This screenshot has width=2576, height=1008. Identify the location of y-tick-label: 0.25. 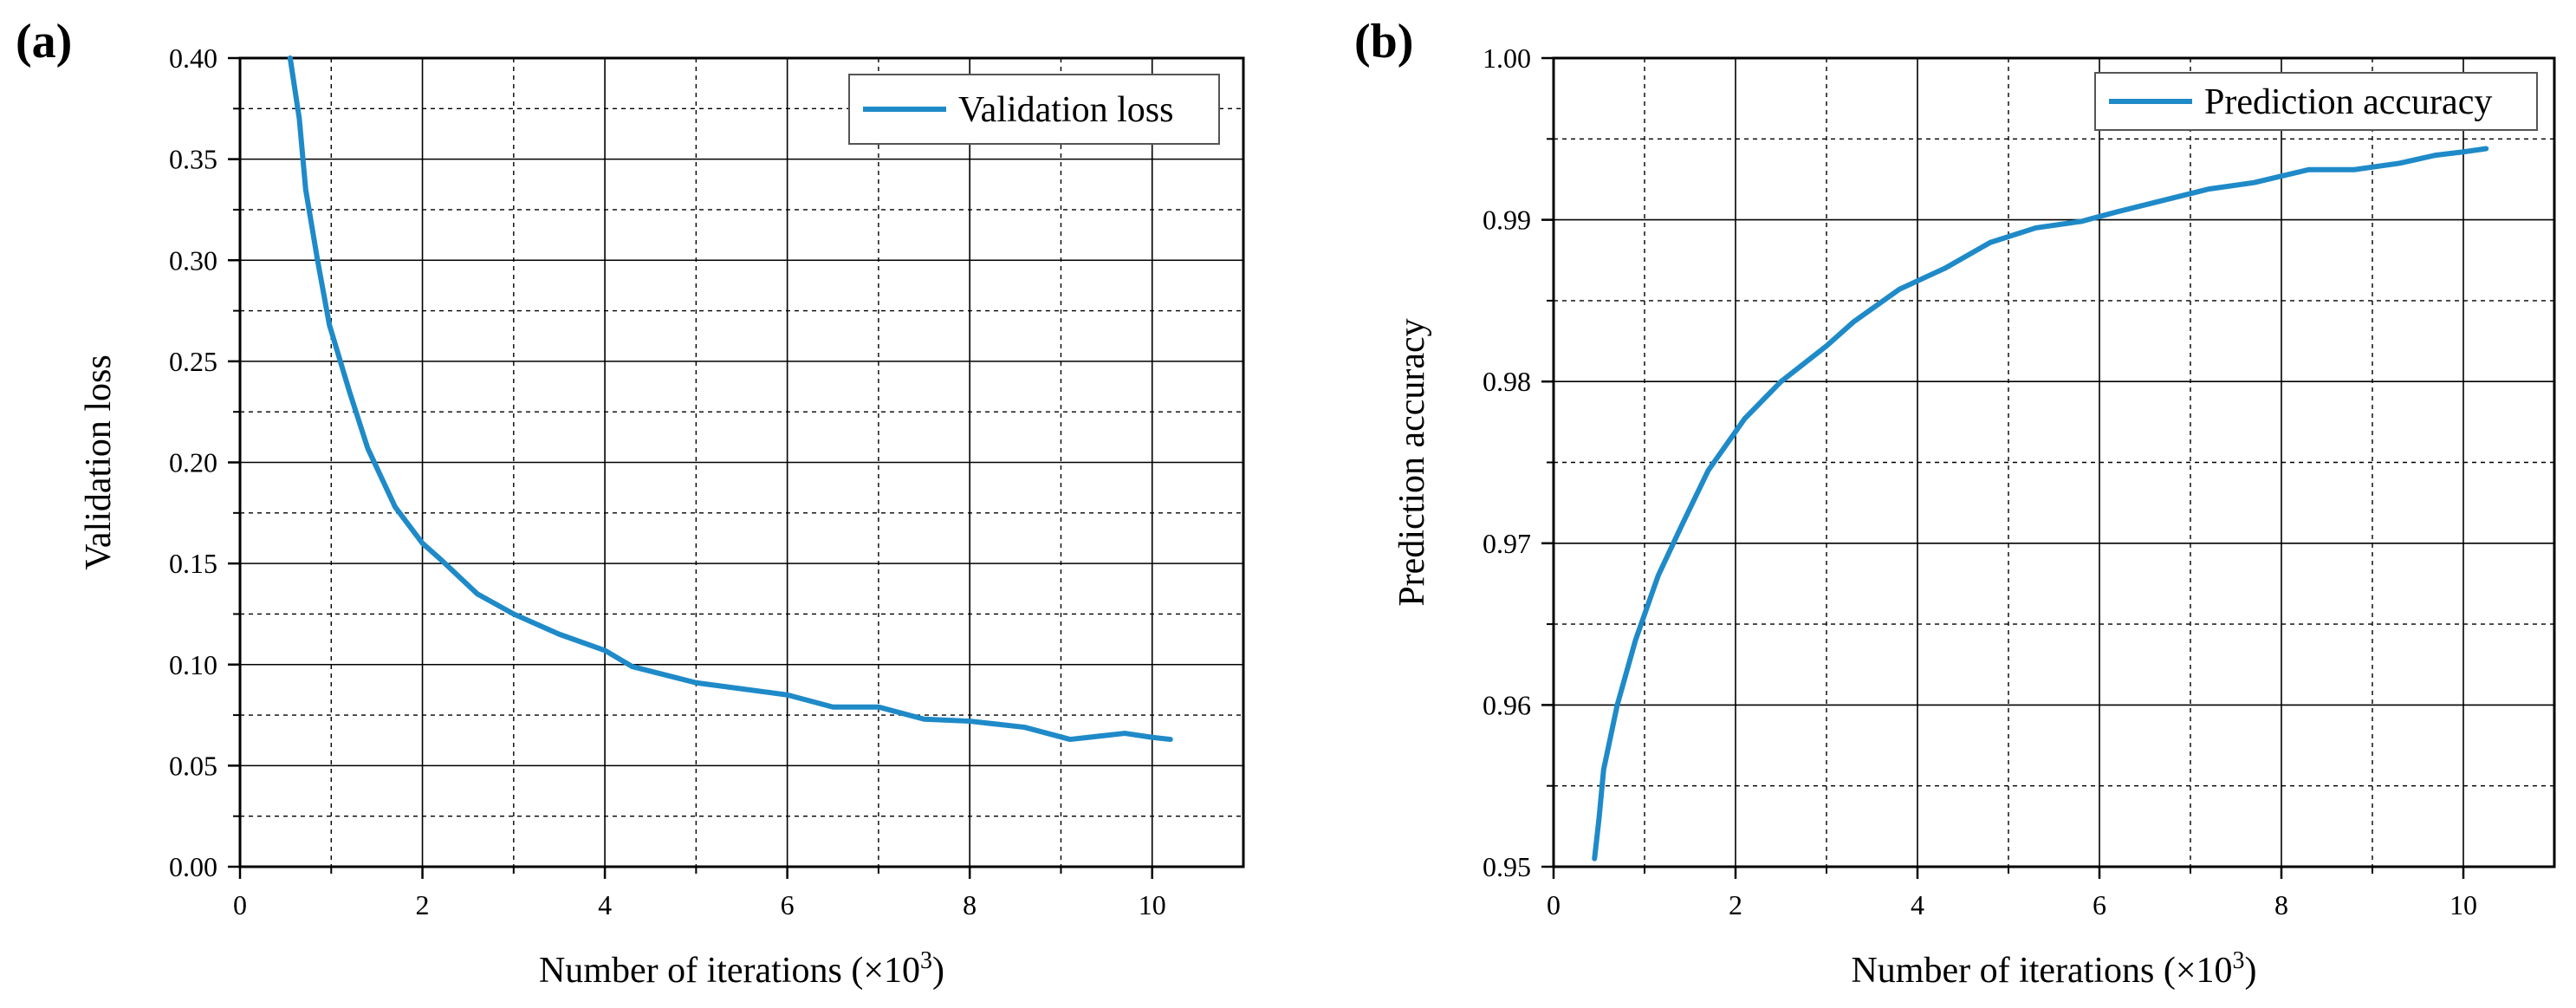
(193, 361).